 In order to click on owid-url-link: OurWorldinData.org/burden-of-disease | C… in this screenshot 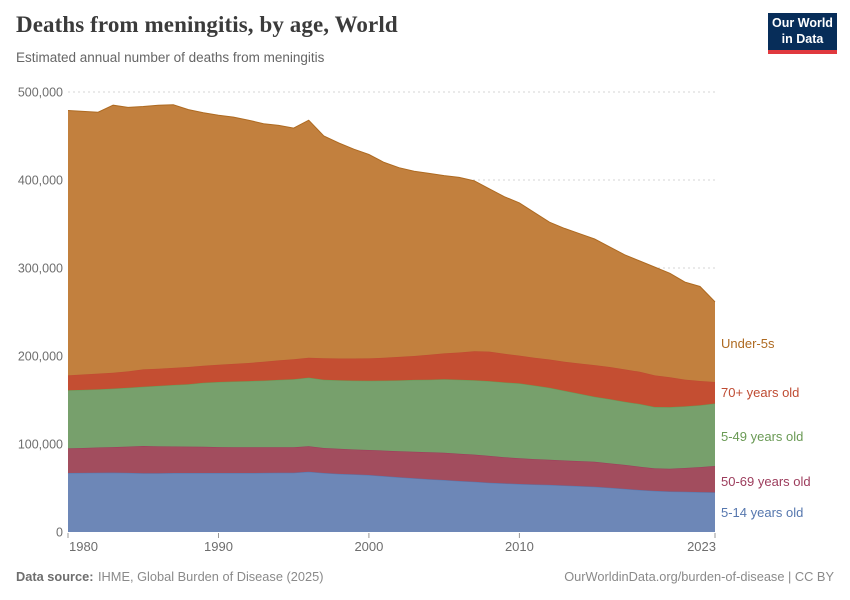, I will do `click(699, 576)`.